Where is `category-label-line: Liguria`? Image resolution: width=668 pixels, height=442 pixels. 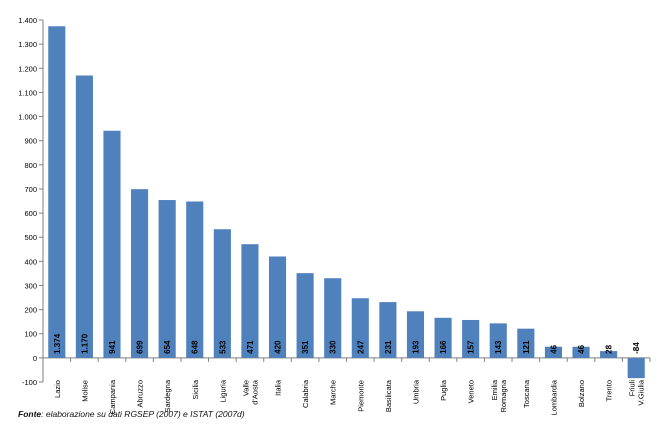 category-label-line: Liguria is located at coordinates (222, 390).